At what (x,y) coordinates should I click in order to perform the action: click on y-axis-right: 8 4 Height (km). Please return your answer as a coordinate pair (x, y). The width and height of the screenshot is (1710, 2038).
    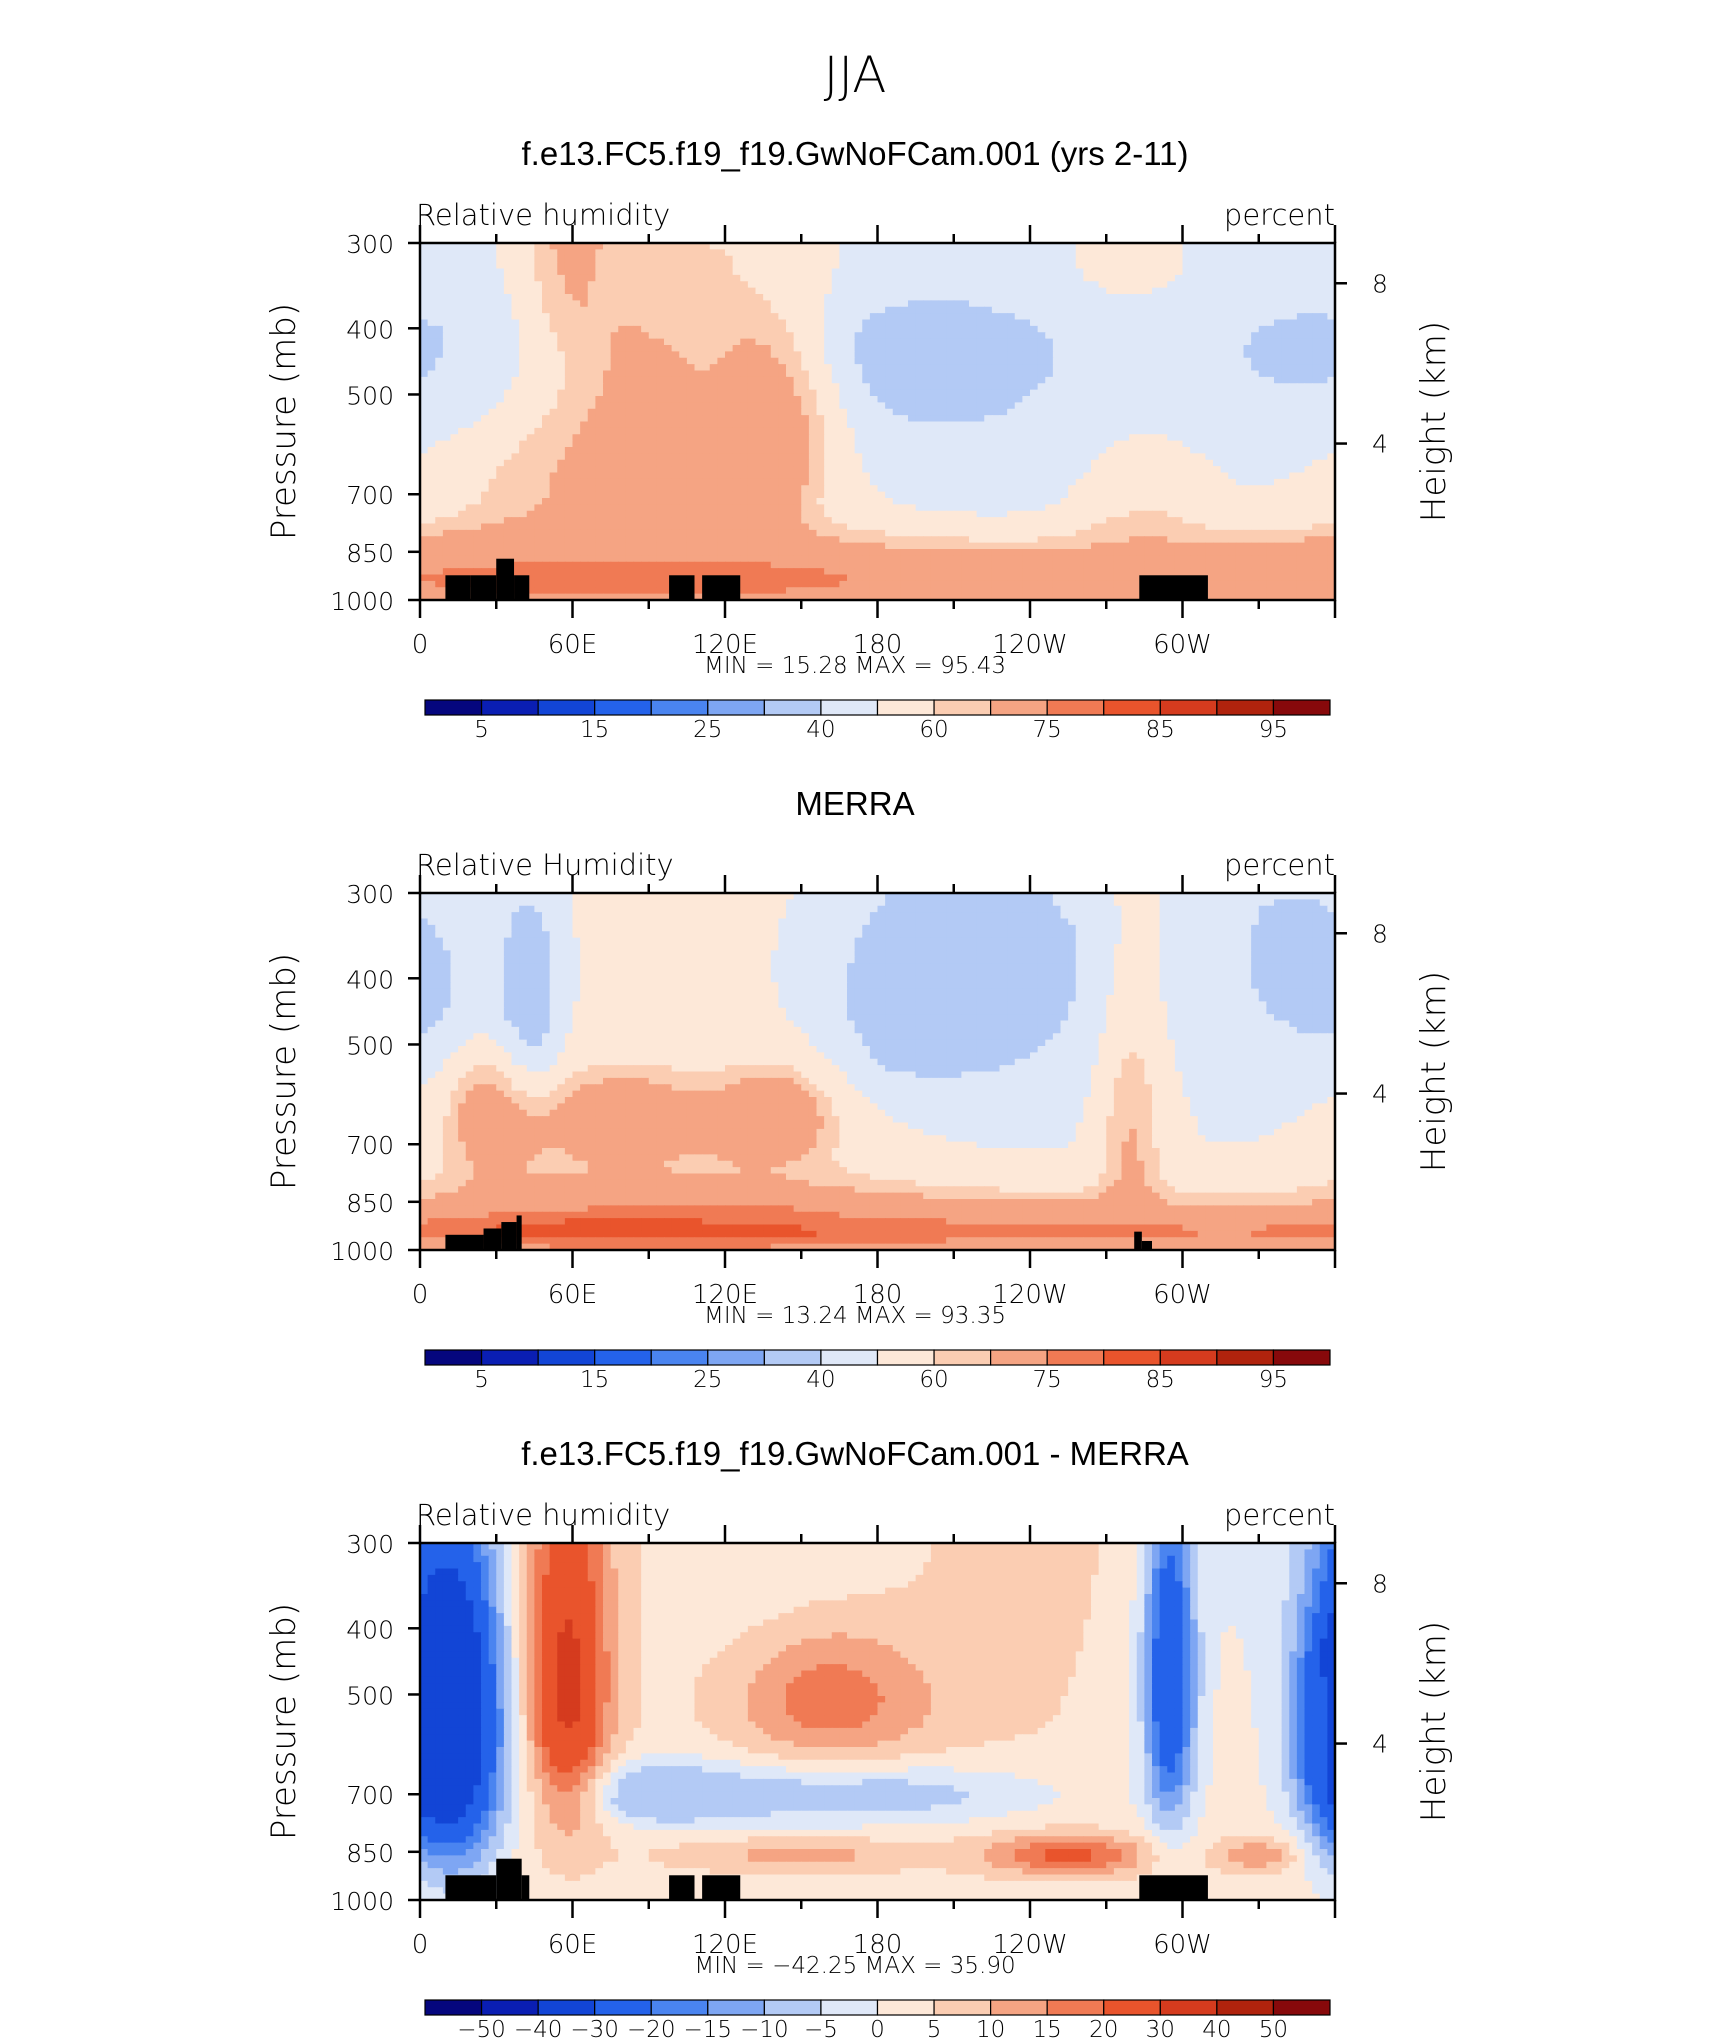
    Looking at the image, I should click on (1394, 395).